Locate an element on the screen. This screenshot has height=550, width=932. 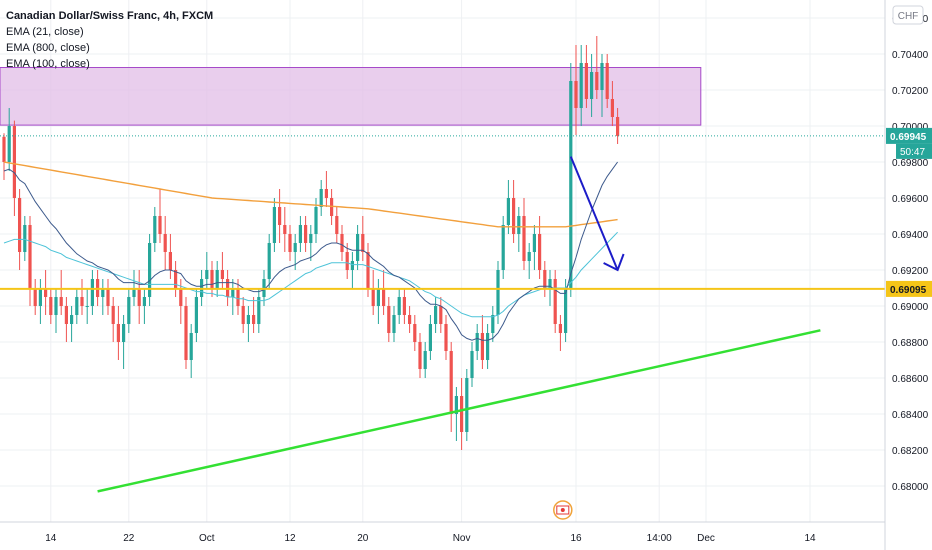
arrow-head is located at coordinates (614, 262).